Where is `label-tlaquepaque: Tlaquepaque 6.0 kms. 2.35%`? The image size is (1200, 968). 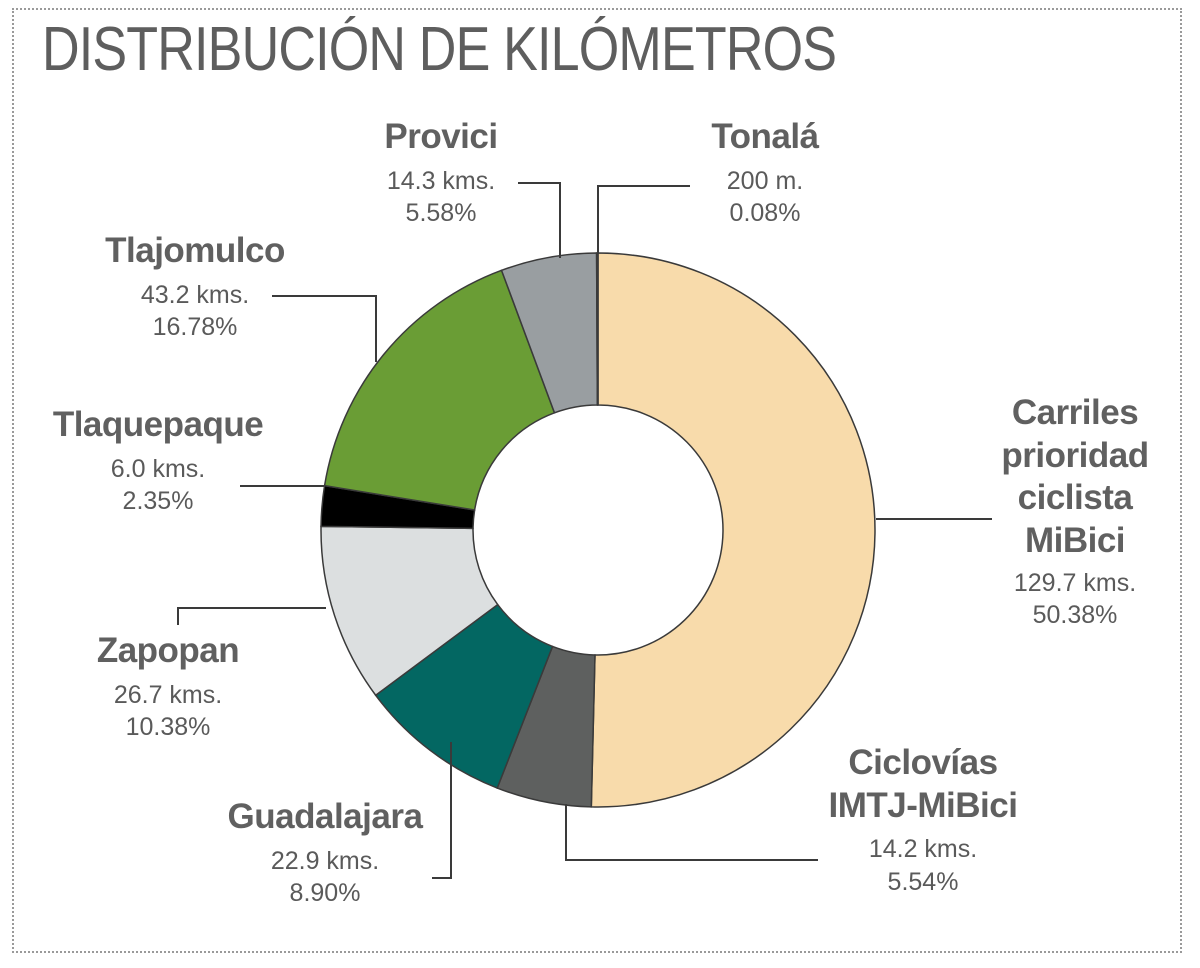
label-tlaquepaque: Tlaquepaque 6.0 kms. 2.35% is located at coordinates (158, 461).